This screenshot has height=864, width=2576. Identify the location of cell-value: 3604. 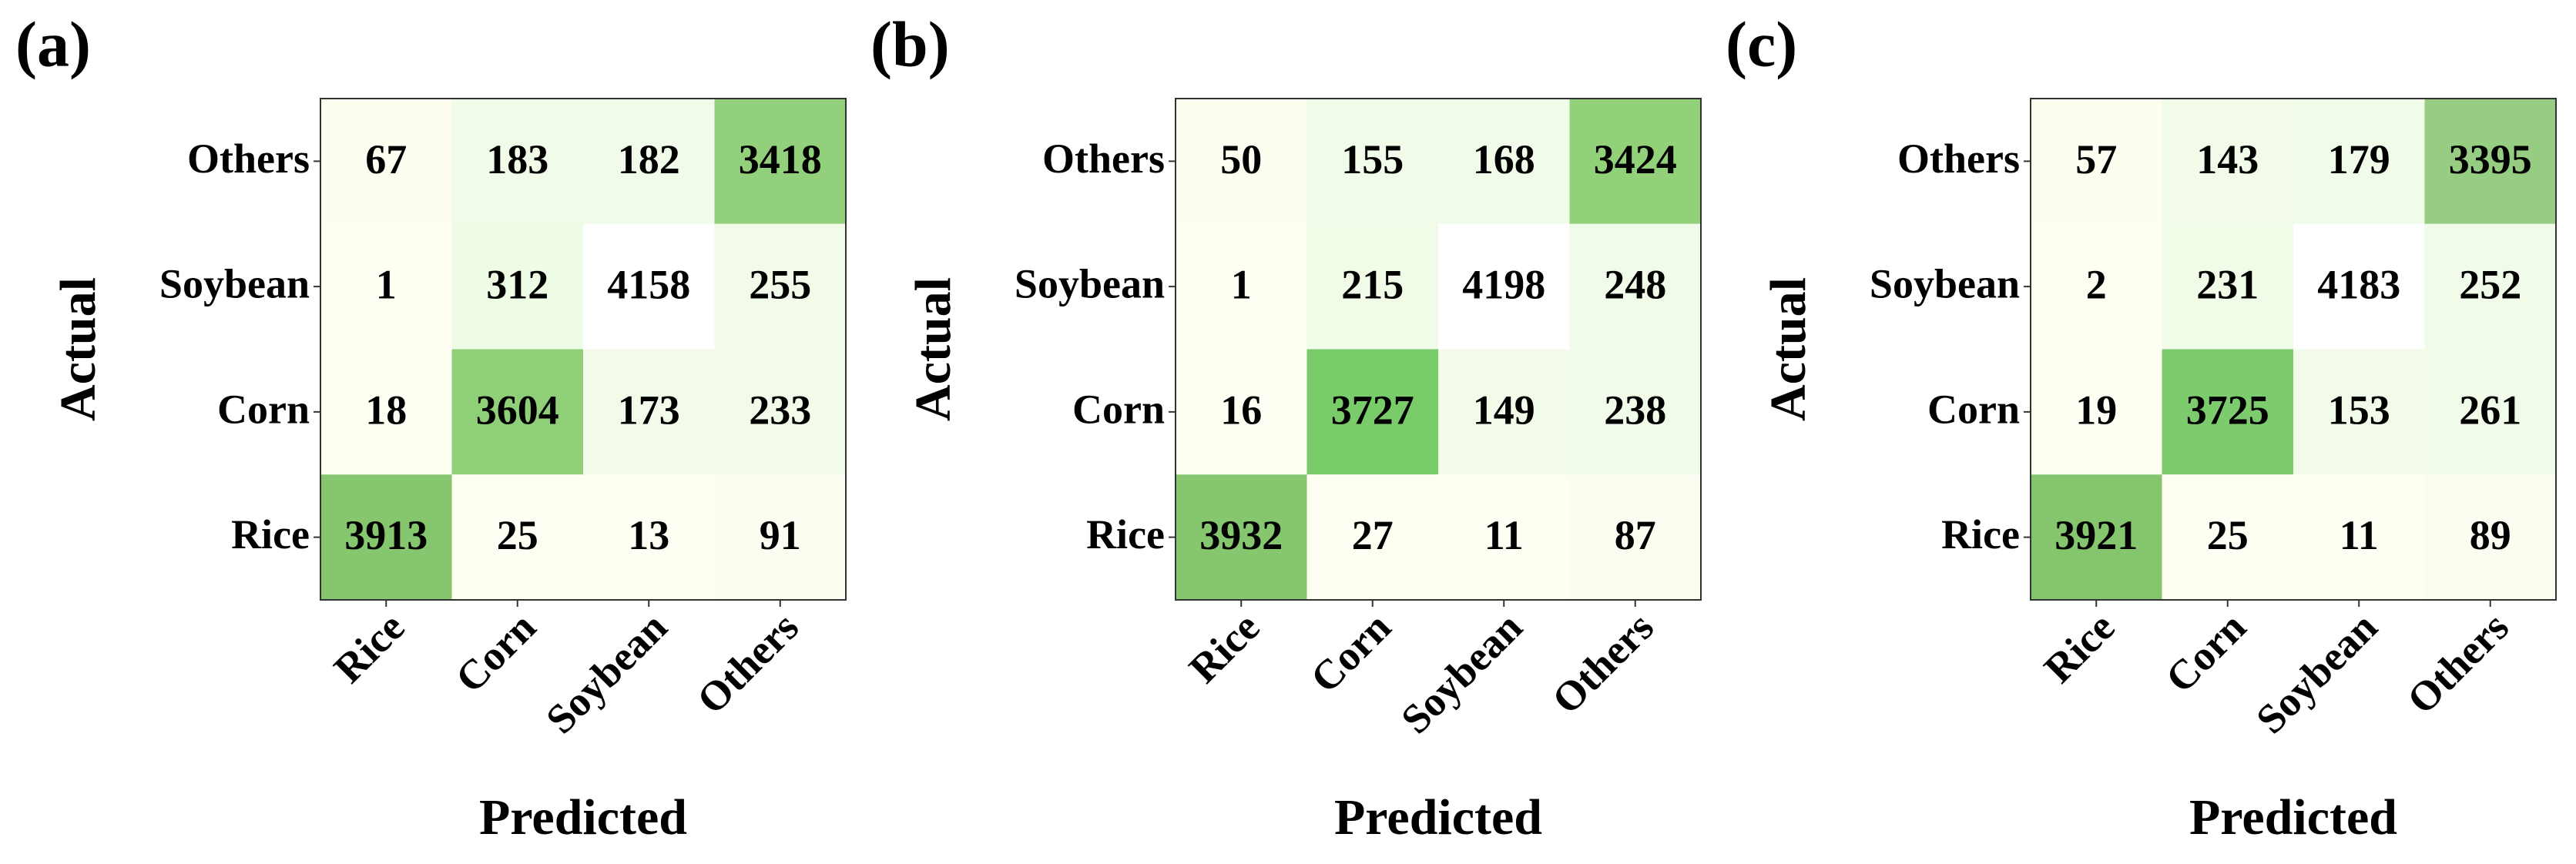
(517, 410).